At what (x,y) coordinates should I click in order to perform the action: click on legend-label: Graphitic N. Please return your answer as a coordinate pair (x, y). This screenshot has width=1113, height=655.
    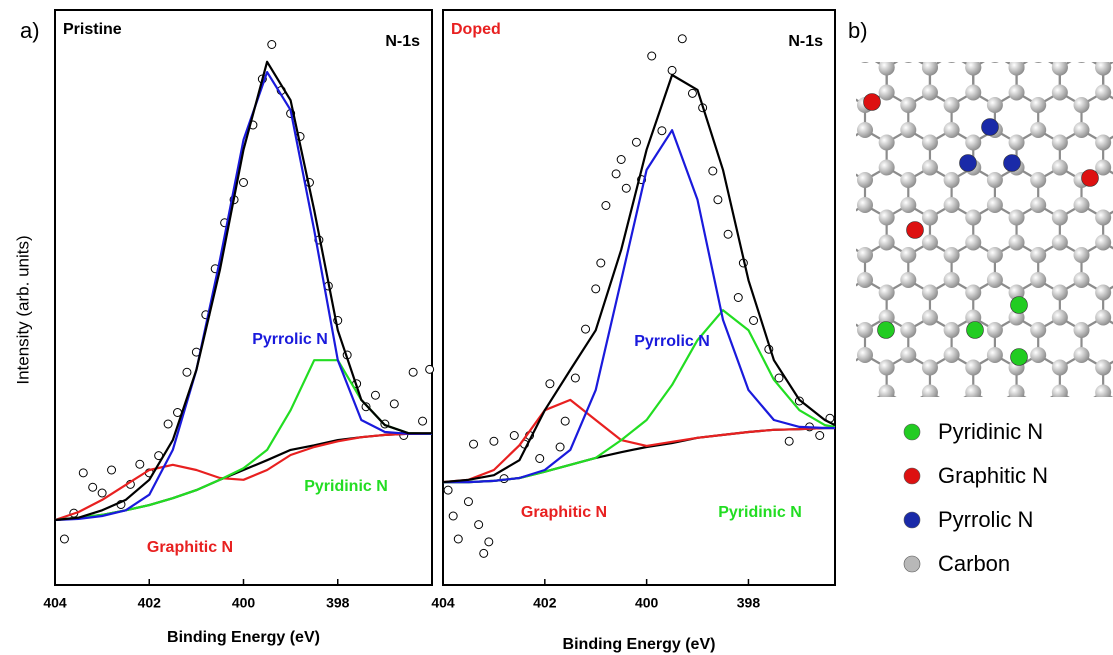
    Looking at the image, I should click on (993, 475).